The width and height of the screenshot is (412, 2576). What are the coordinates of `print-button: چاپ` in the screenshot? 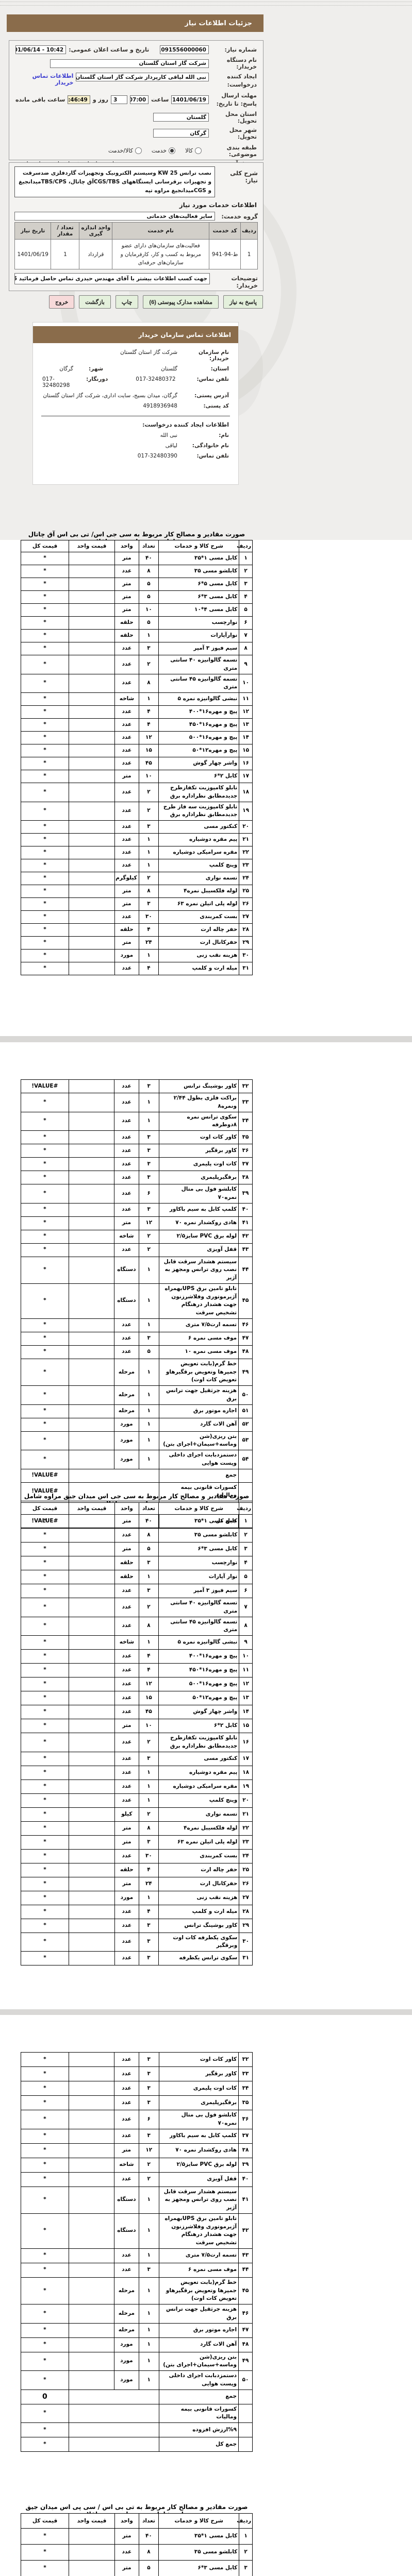 It's located at (127, 302).